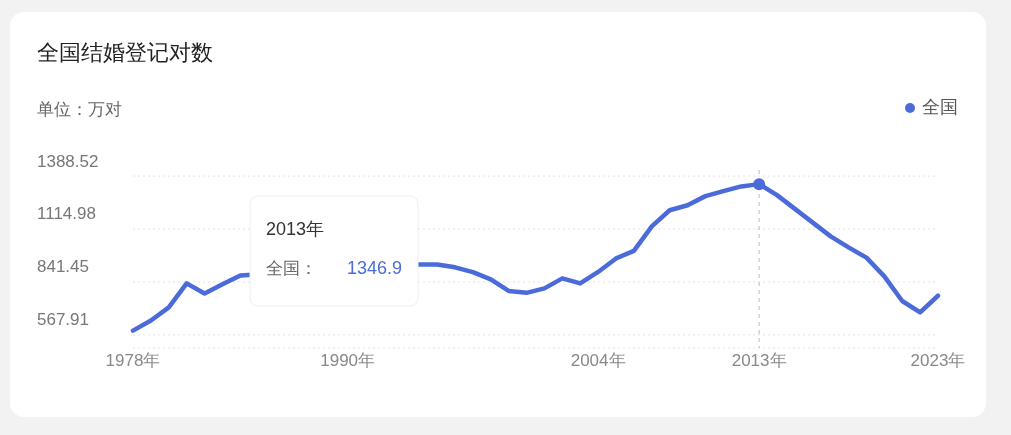 The height and width of the screenshot is (435, 1011). What do you see at coordinates (66, 214) in the screenshot?
I see `y-tick-label: 1114.98` at bounding box center [66, 214].